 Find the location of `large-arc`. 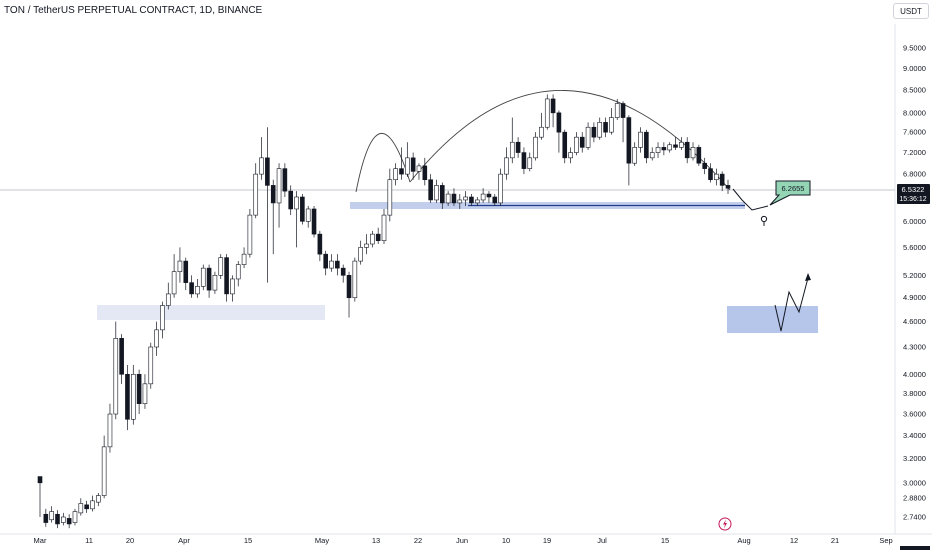

large-arc is located at coordinates (570, 140).